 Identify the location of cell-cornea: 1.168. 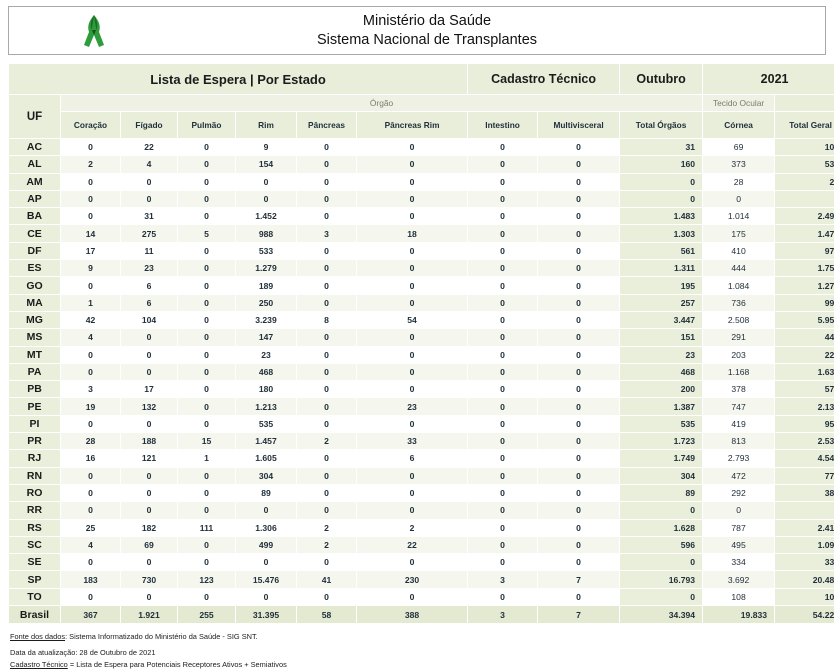
(739, 371).